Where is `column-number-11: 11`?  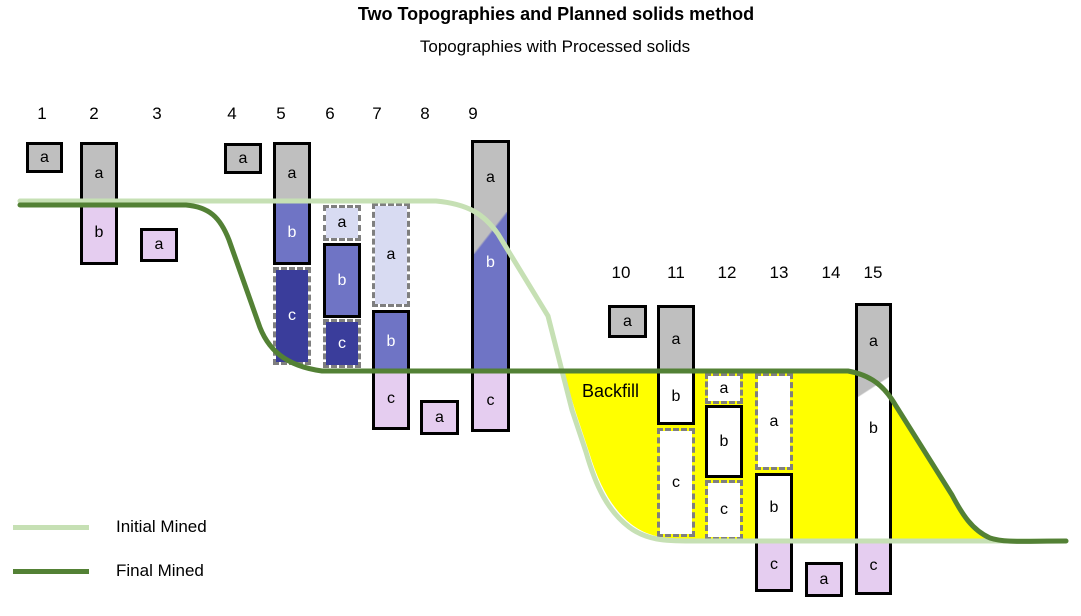 column-number-11: 11 is located at coordinates (676, 272).